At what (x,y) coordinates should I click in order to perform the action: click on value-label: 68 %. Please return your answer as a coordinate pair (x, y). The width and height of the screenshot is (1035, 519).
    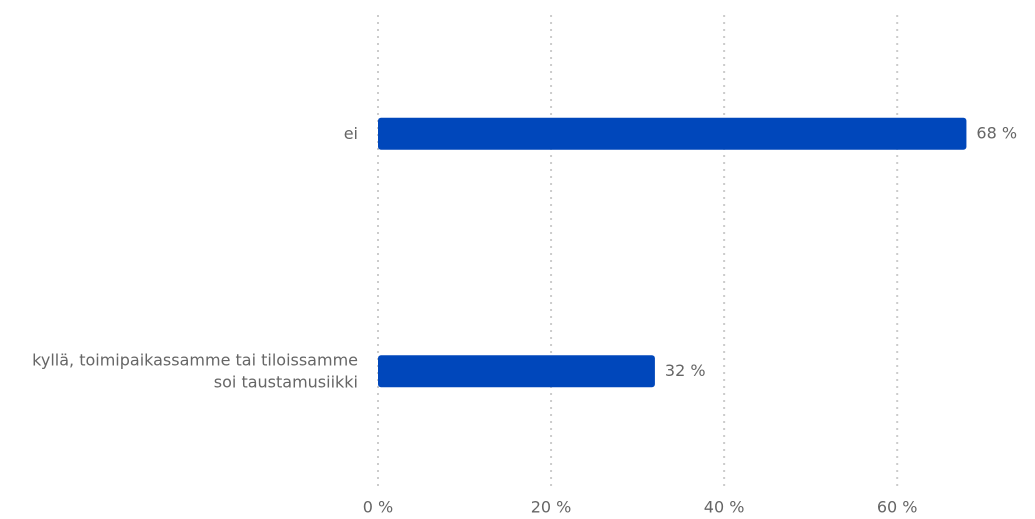
    Looking at the image, I should click on (996, 132).